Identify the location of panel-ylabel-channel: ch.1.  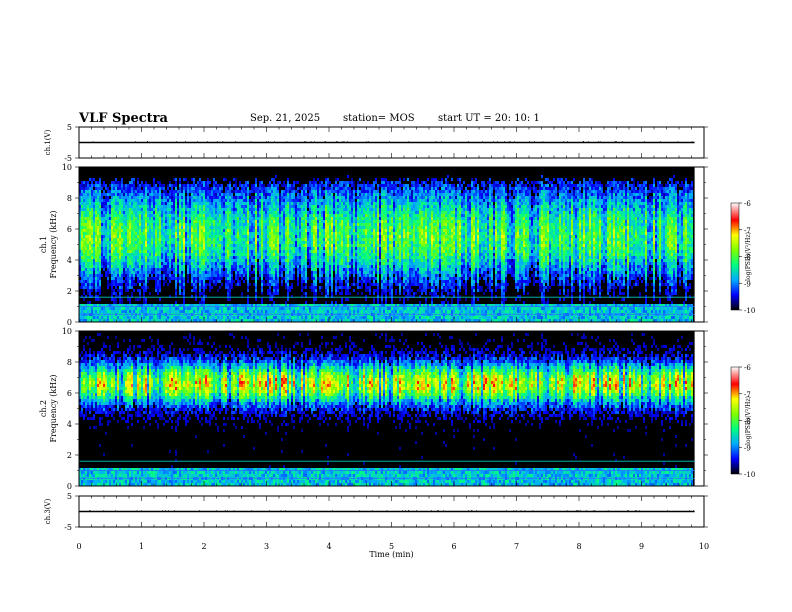
(43, 244).